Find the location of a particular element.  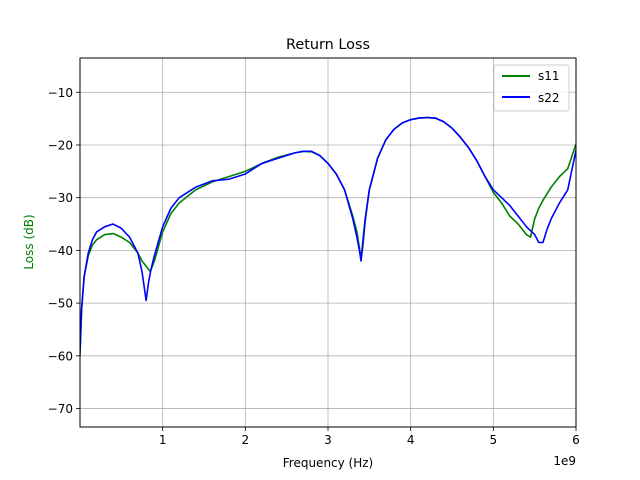

y-axis-label: Loss (dB) is located at coordinates (29, 241).